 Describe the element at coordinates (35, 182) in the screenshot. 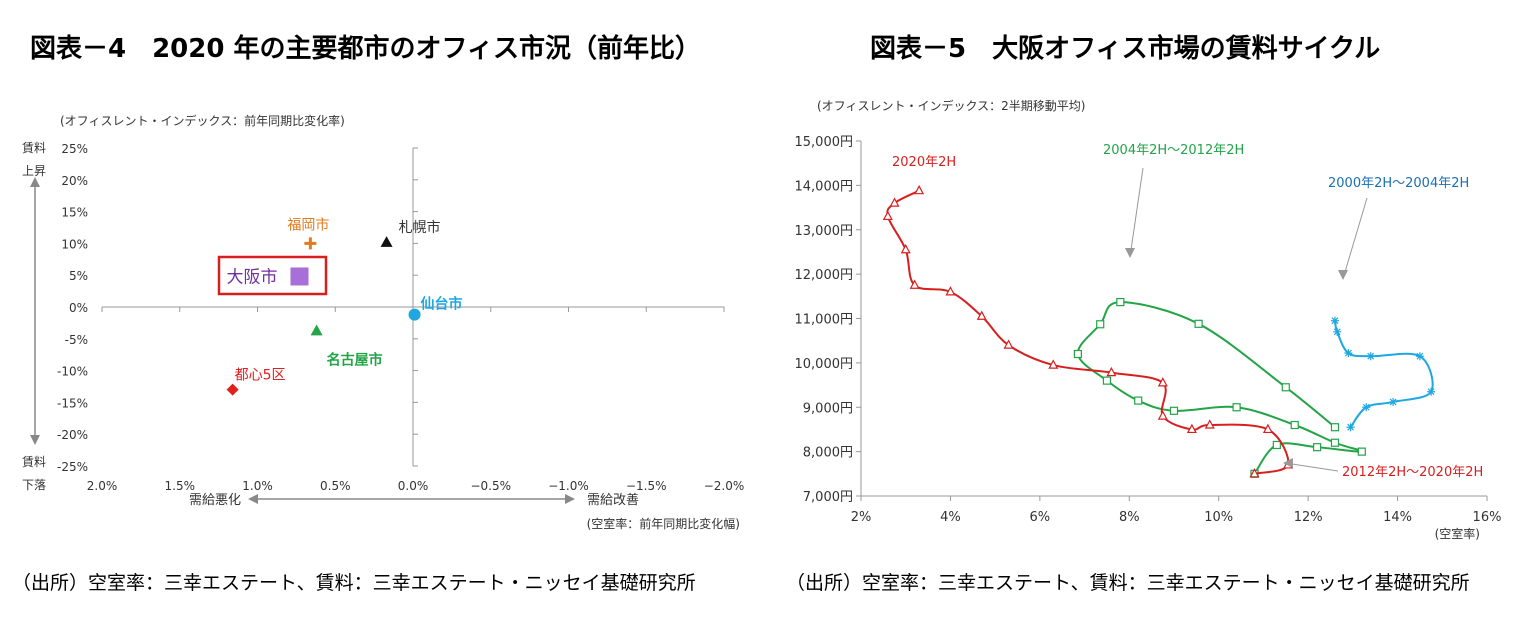

I see `rent-up-arrowhead` at that location.